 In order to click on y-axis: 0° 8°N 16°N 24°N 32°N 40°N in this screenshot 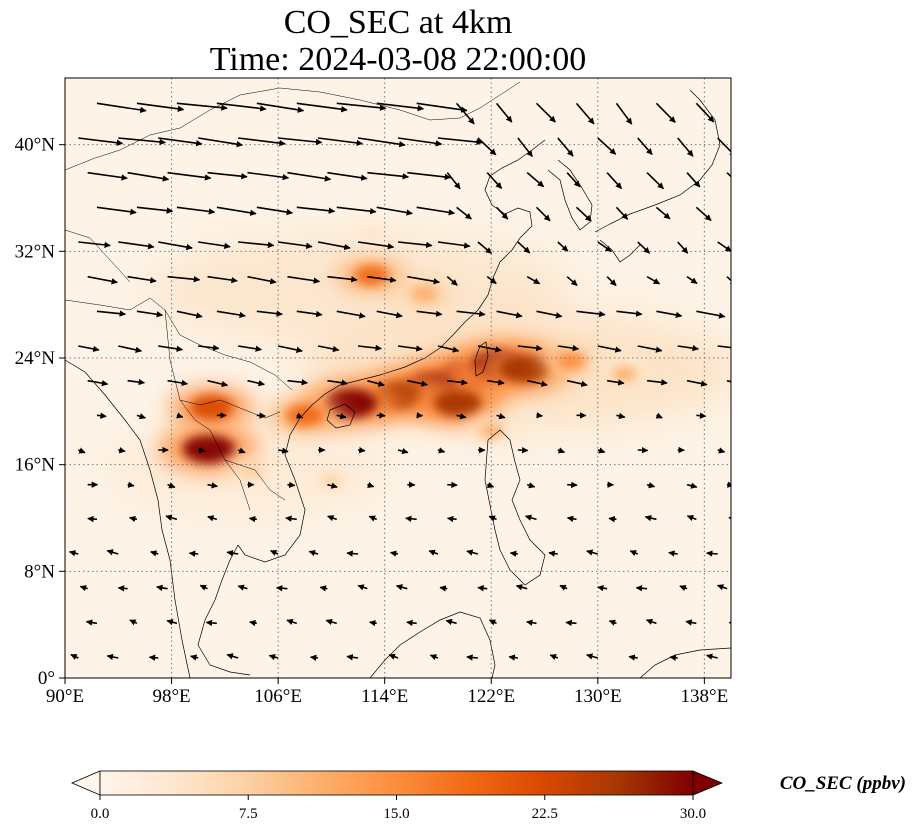, I will do `click(40, 412)`.